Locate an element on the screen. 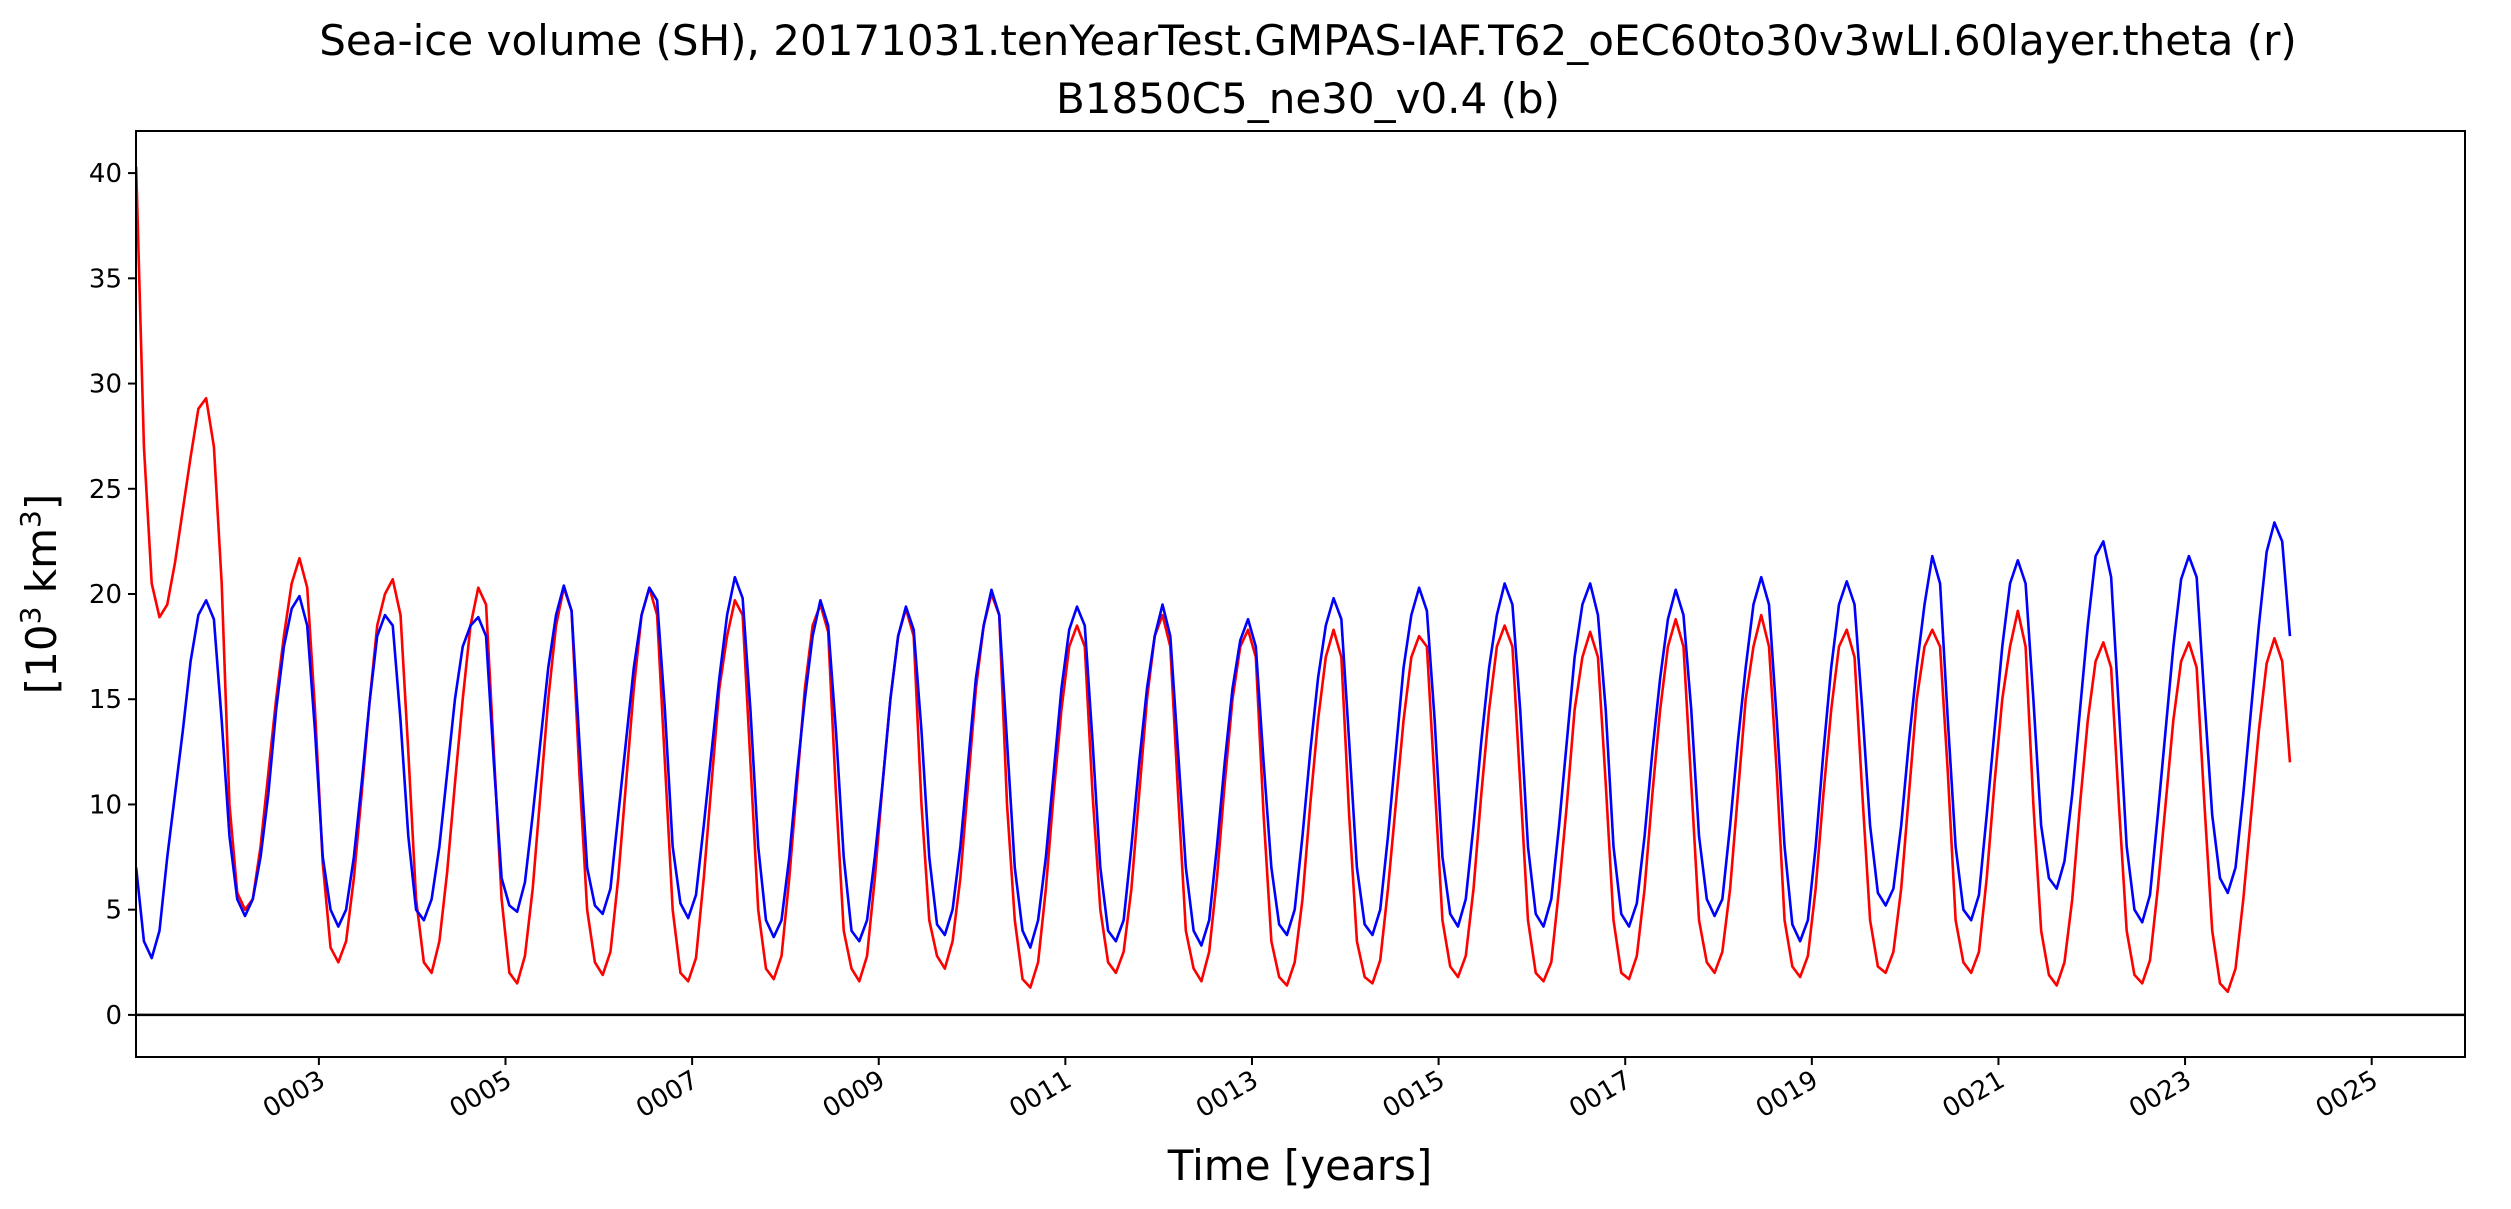  y-axis-label-base: [10 is located at coordinates (41, 659).